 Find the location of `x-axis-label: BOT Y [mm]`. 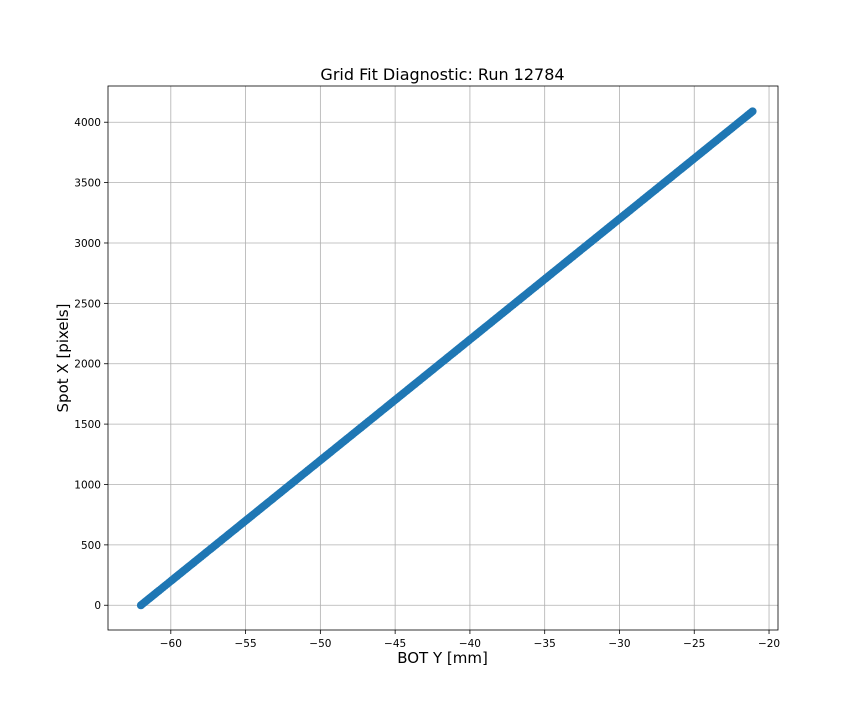

x-axis-label: BOT Y [mm] is located at coordinates (442, 658).